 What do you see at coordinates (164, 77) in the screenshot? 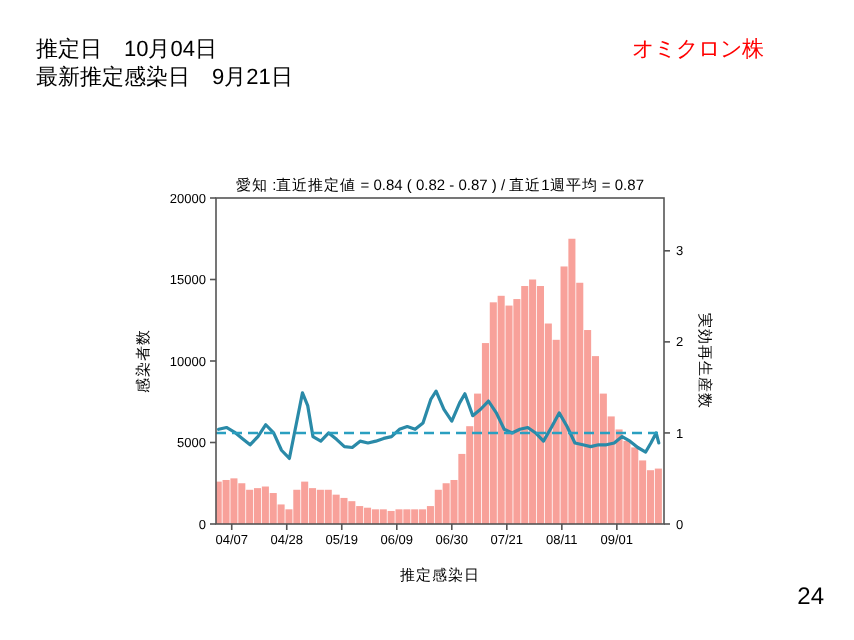
I see `text: 最新推定感染日 9月21日` at bounding box center [164, 77].